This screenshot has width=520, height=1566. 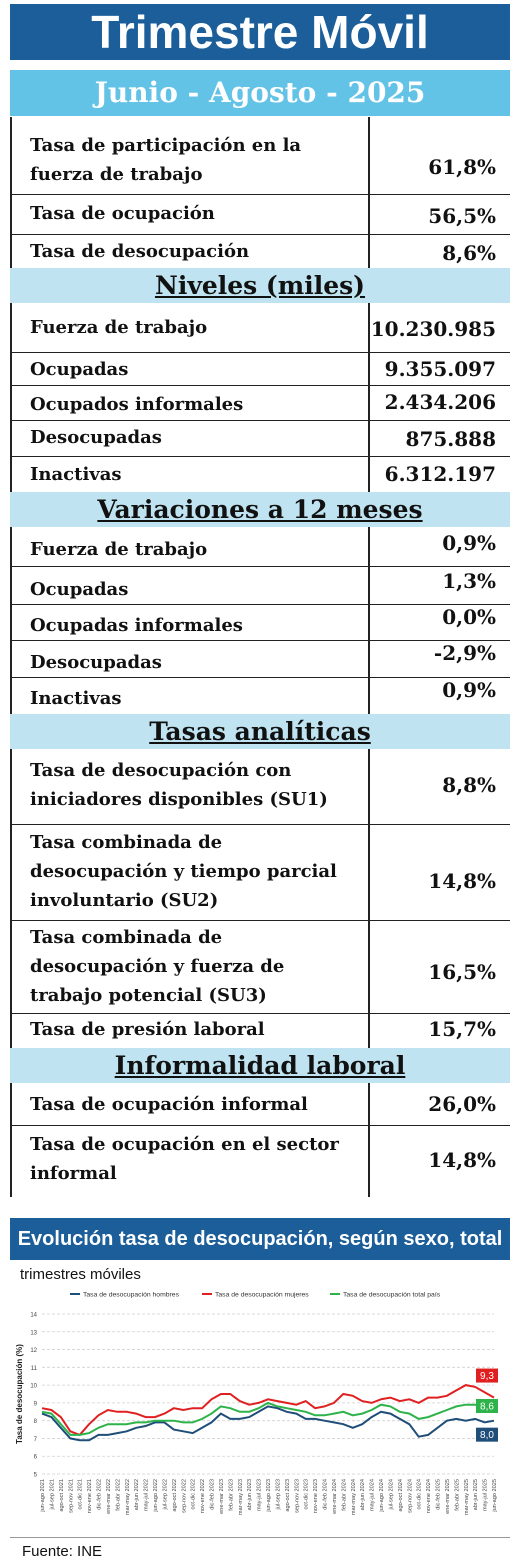 I want to click on x-tick-label: sep-nov 2023, so click(x=297, y=1496).